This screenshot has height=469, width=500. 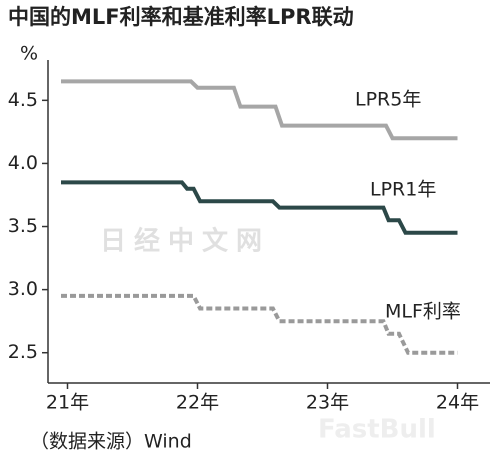 I want to click on y-tick-label: 3.5, so click(x=23, y=226).